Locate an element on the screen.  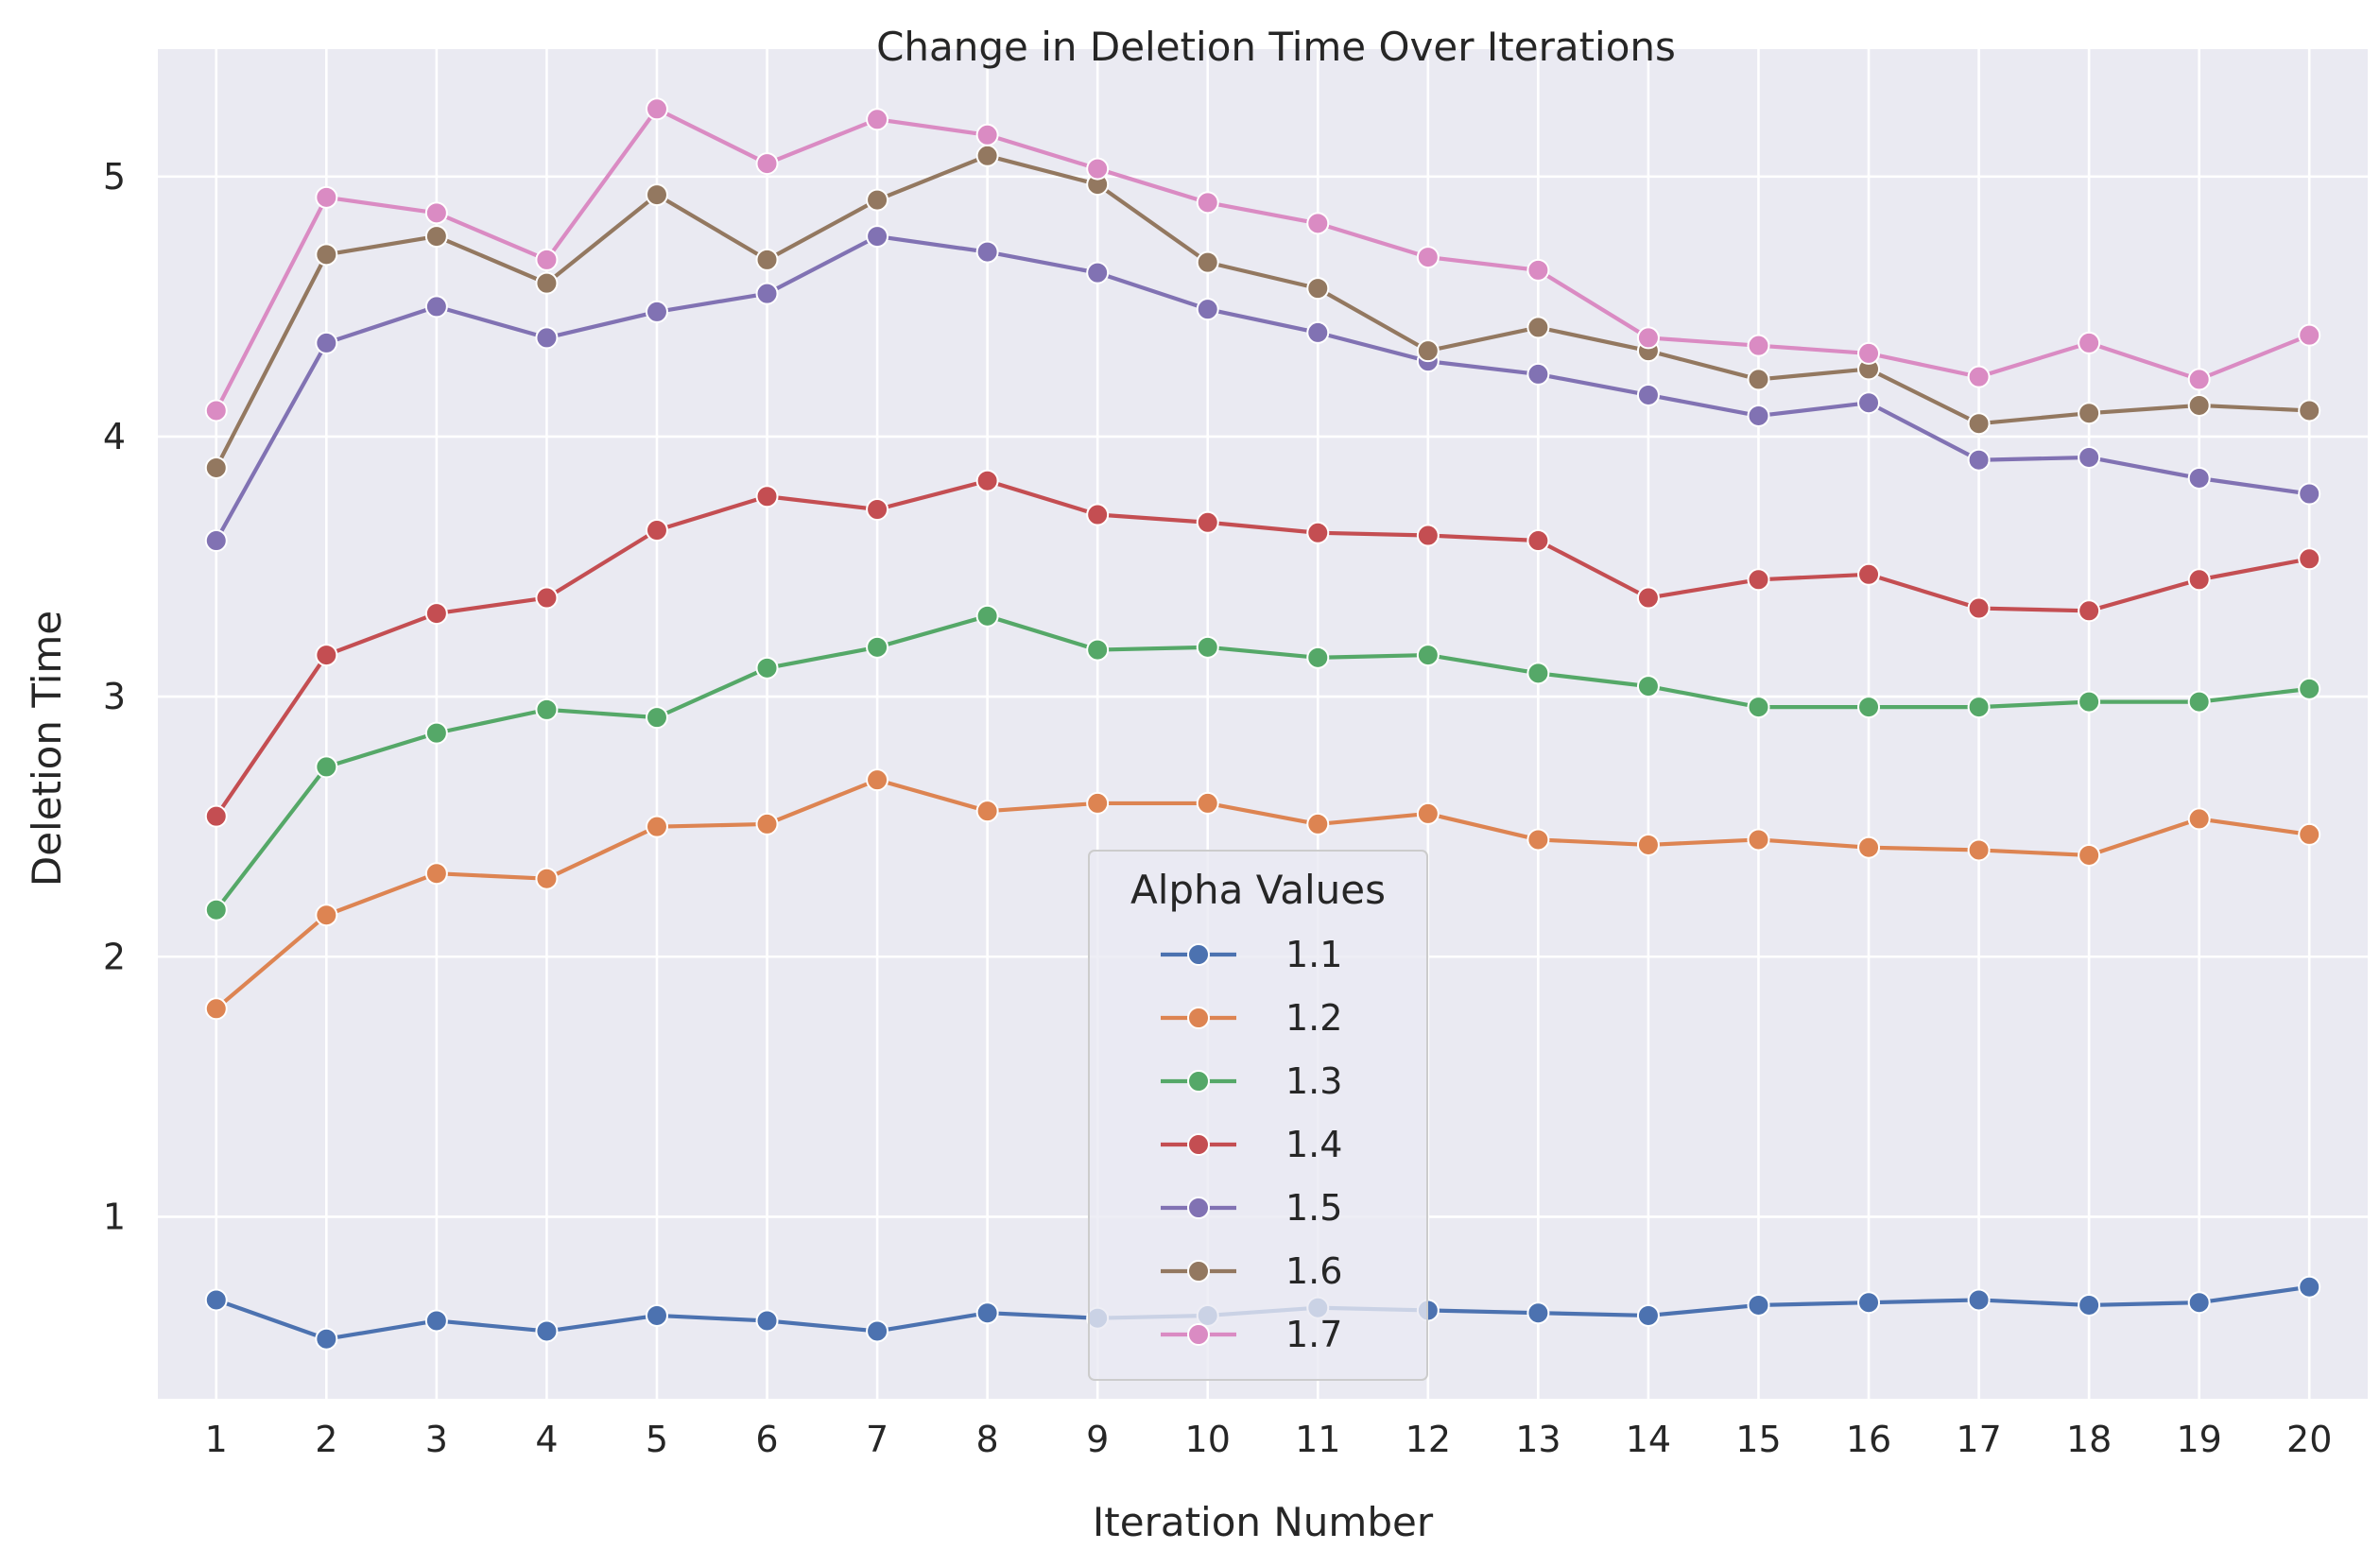
legend: Alpha Values 1.1 1.2 1.3 1.4 1.5 1.6 1.7 is located at coordinates (1258, 1115).